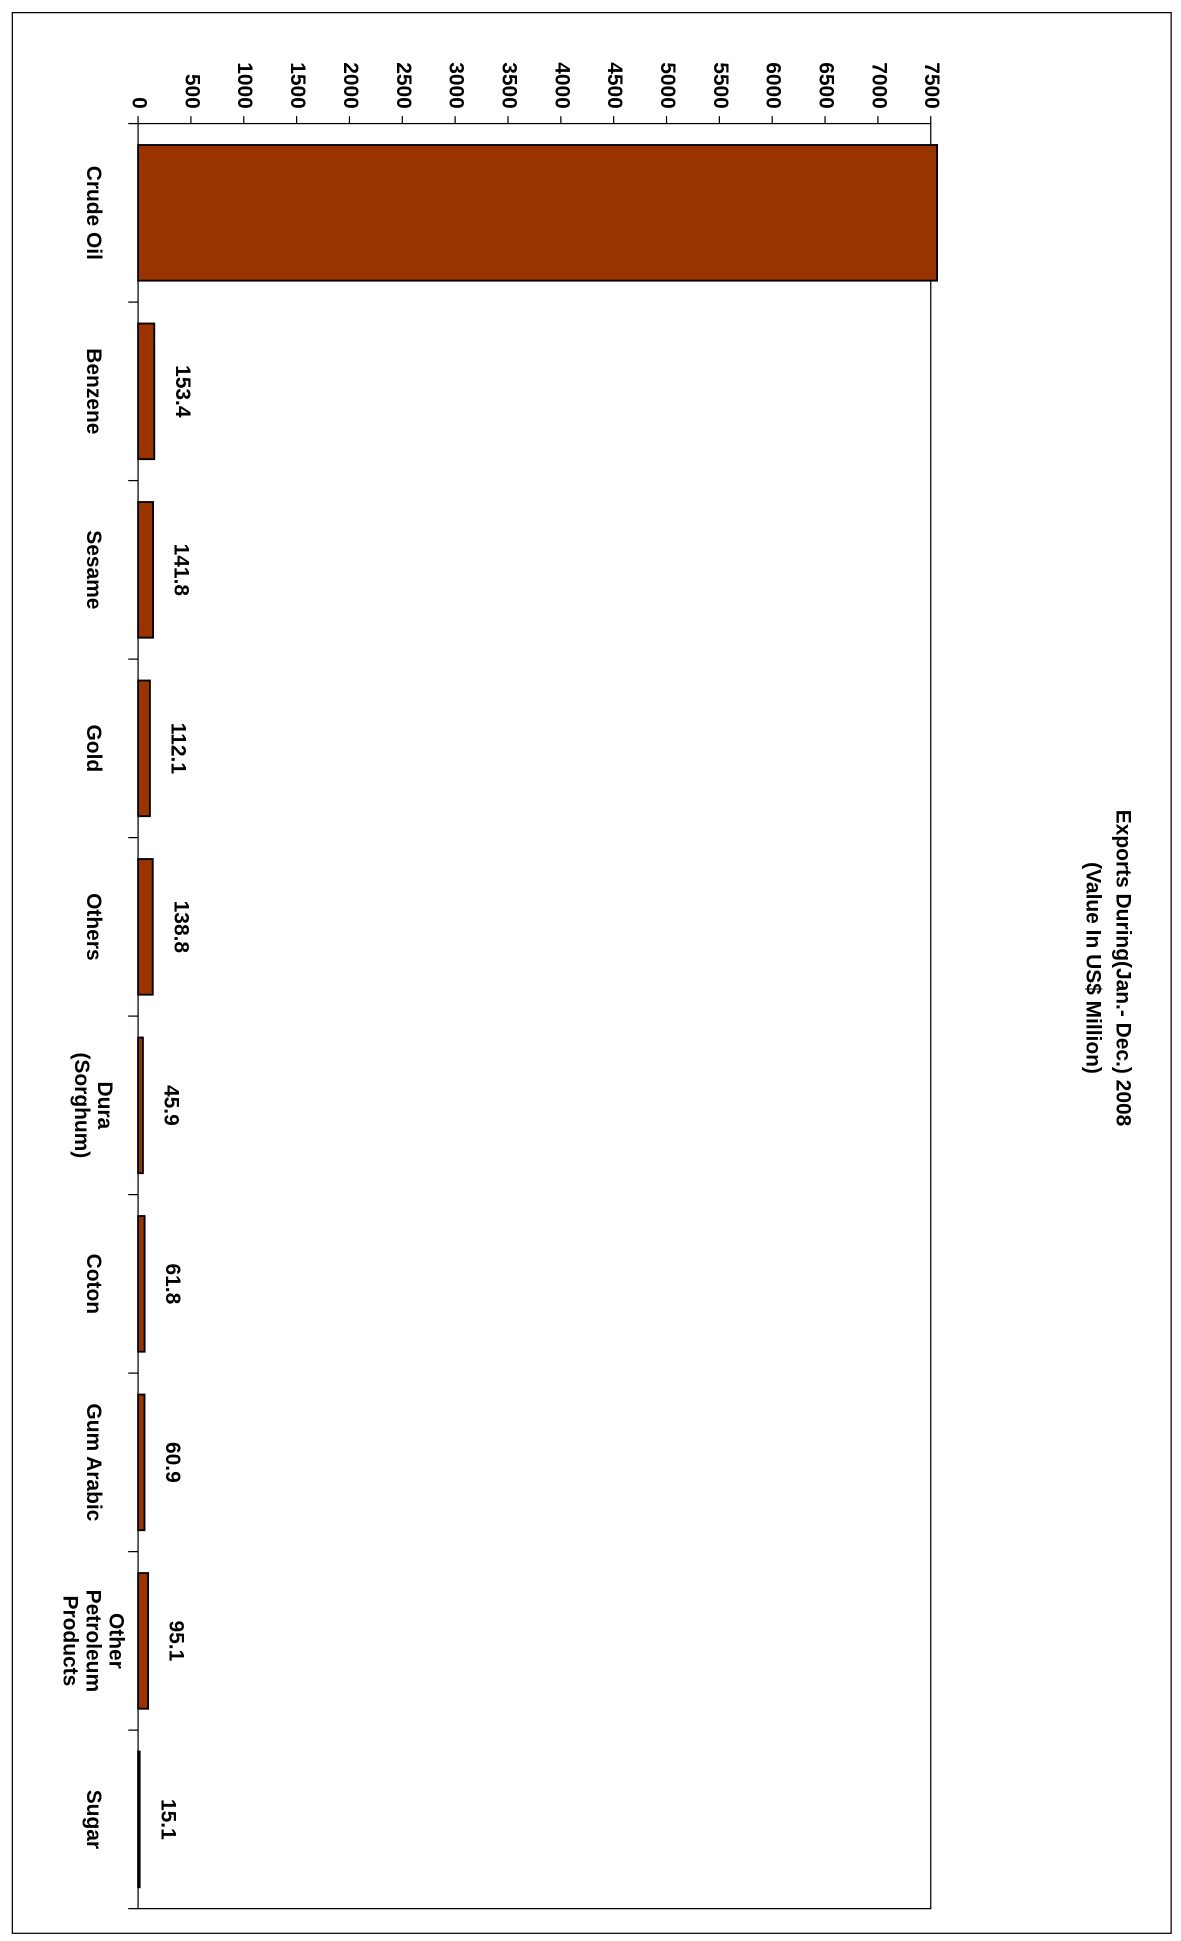  Describe the element at coordinates (297, 85) in the screenshot. I see `y-tick-label: 1500` at that location.